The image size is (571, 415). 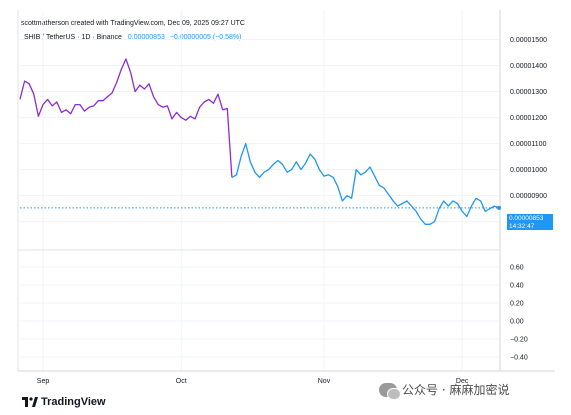 I want to click on y-tick-label: 0.40, so click(x=517, y=286).